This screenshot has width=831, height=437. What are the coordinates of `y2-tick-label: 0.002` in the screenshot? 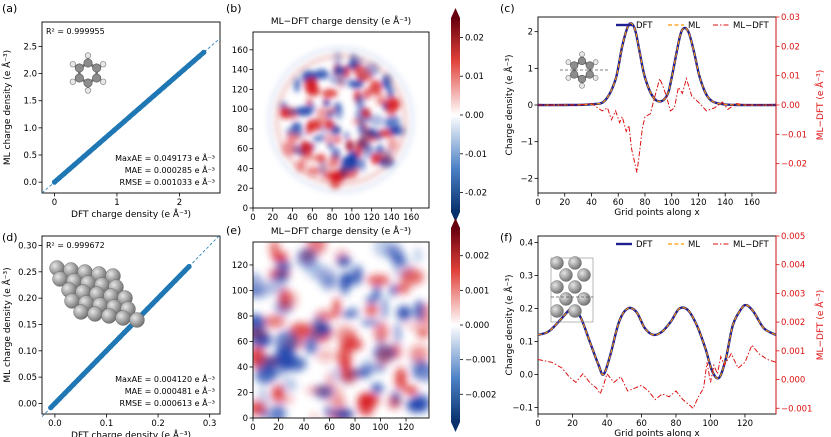 It's located at (793, 323).